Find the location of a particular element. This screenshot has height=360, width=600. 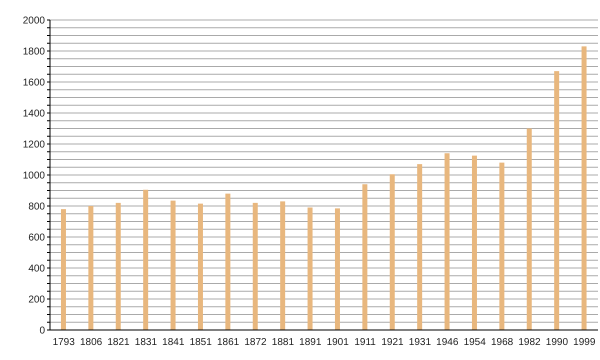

x-tick-label: 1872 is located at coordinates (256, 342).